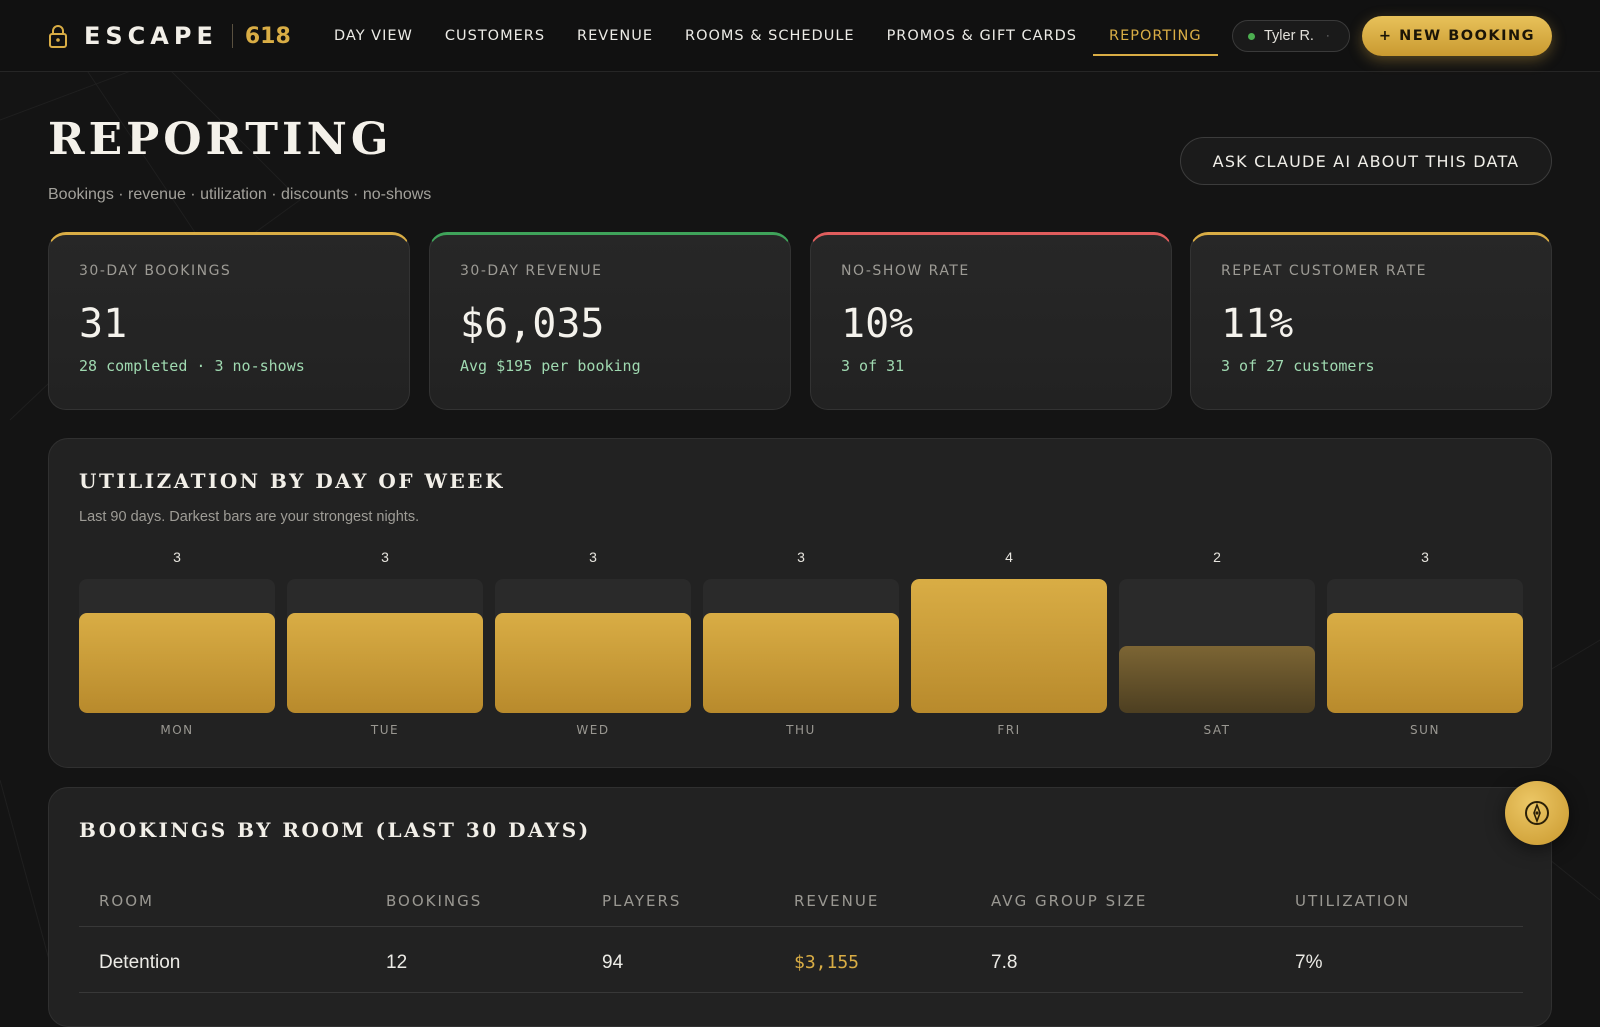 The width and height of the screenshot is (1600, 1027). Describe the element at coordinates (373, 36) in the screenshot. I see `nav-day-view: DAY VIEW` at that location.